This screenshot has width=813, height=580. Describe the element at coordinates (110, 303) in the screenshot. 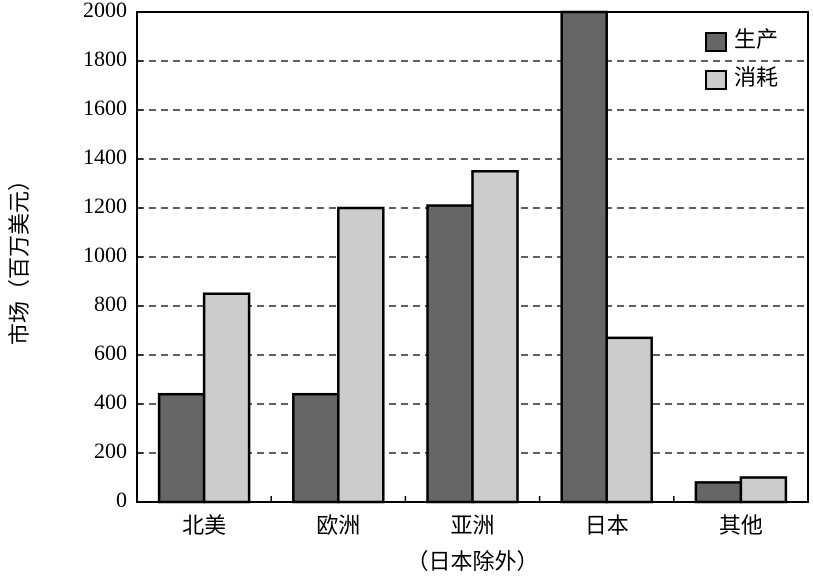

I see `y-tick-label: 800` at that location.